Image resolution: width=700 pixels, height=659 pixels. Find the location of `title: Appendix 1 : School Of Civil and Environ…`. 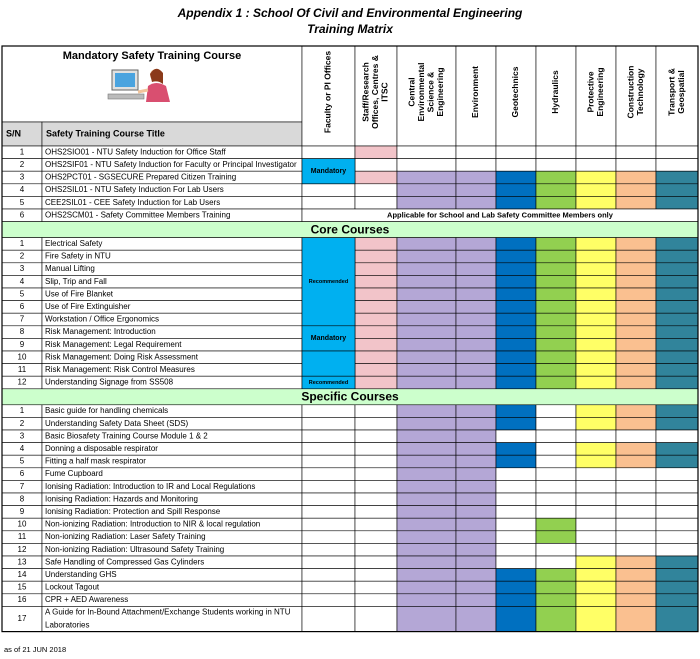

title: Appendix 1 : School Of Civil and Environ… is located at coordinates (350, 13).